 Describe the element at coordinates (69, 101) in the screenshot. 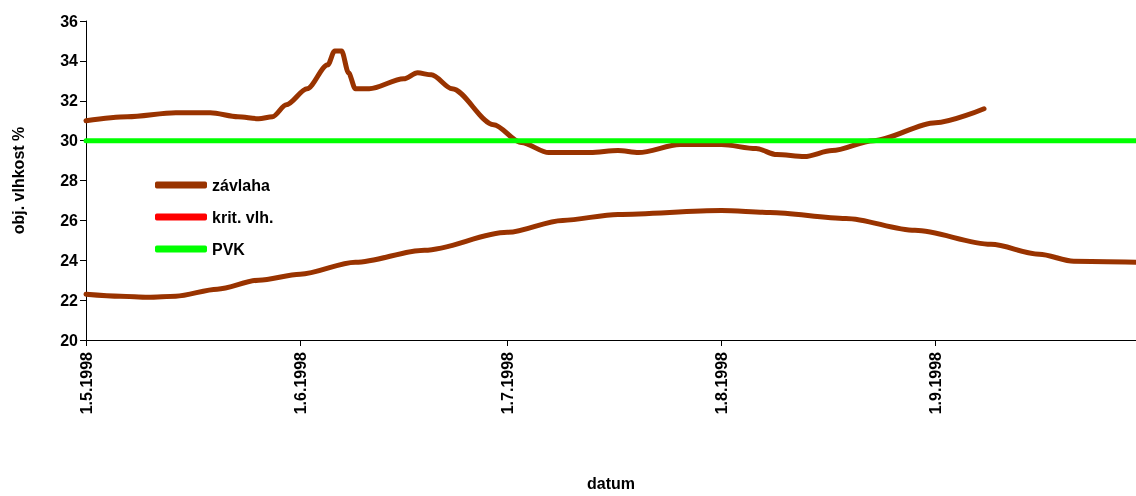

I see `y-tick-label: 32` at that location.